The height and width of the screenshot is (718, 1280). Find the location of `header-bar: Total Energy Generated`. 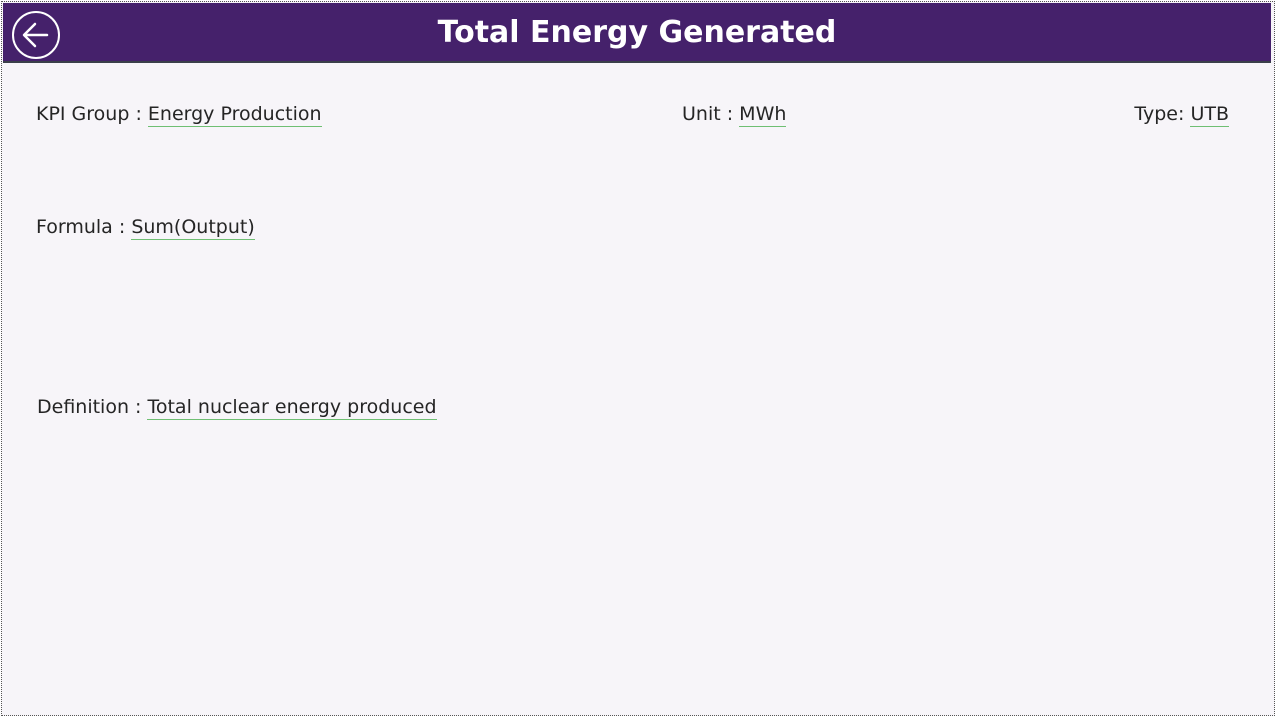

header-bar: Total Energy Generated is located at coordinates (637, 33).